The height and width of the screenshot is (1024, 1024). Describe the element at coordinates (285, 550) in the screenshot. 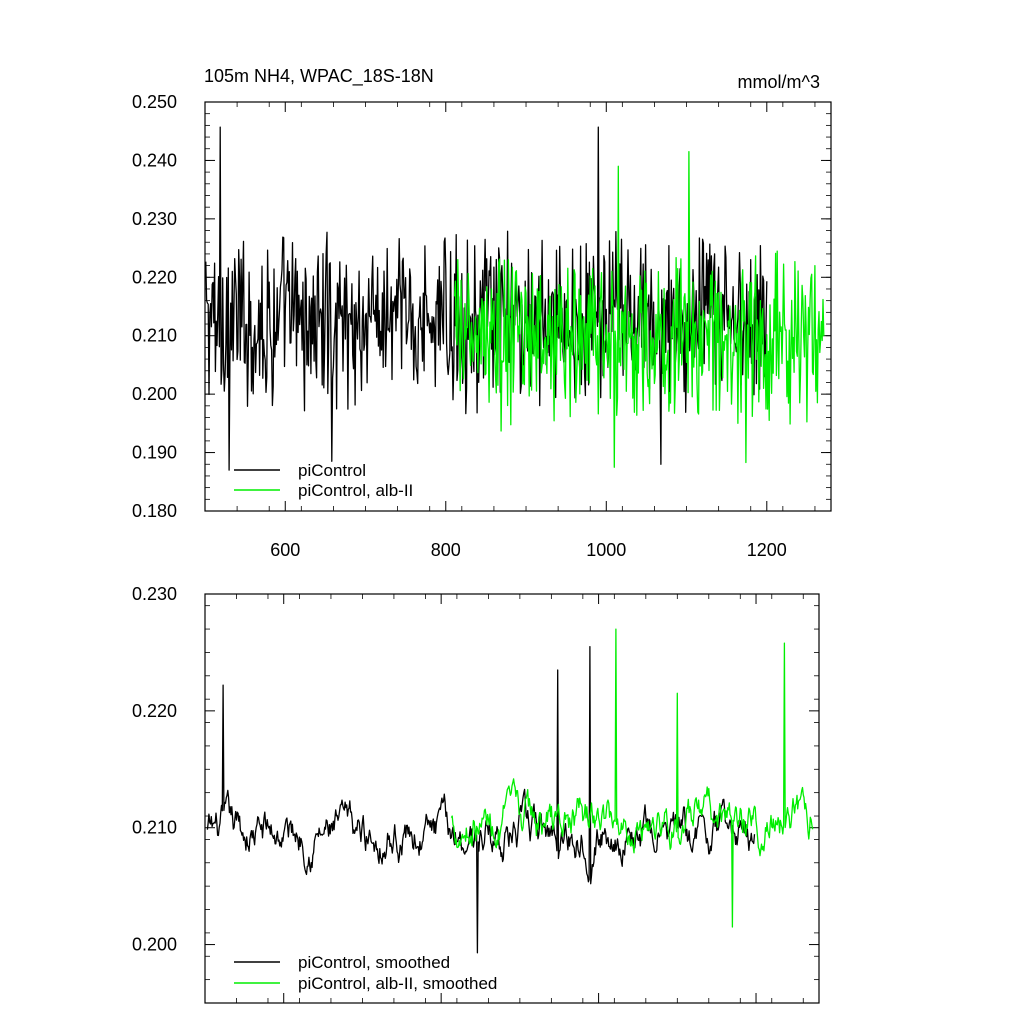

I see `x-tick-label: 600` at that location.